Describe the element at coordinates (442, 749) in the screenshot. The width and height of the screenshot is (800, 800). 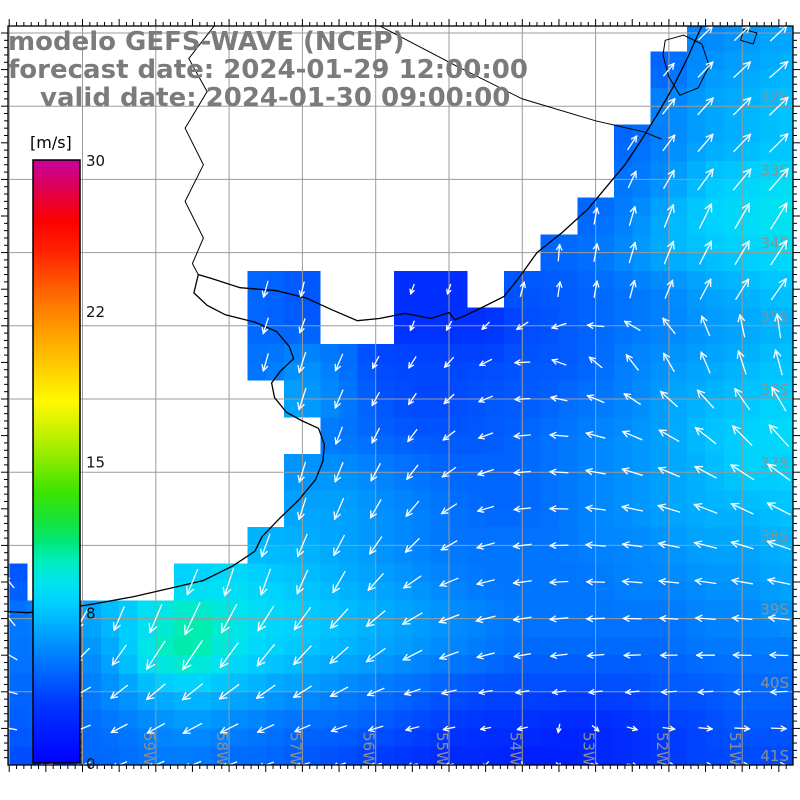
I see `lon-label: 55W` at that location.